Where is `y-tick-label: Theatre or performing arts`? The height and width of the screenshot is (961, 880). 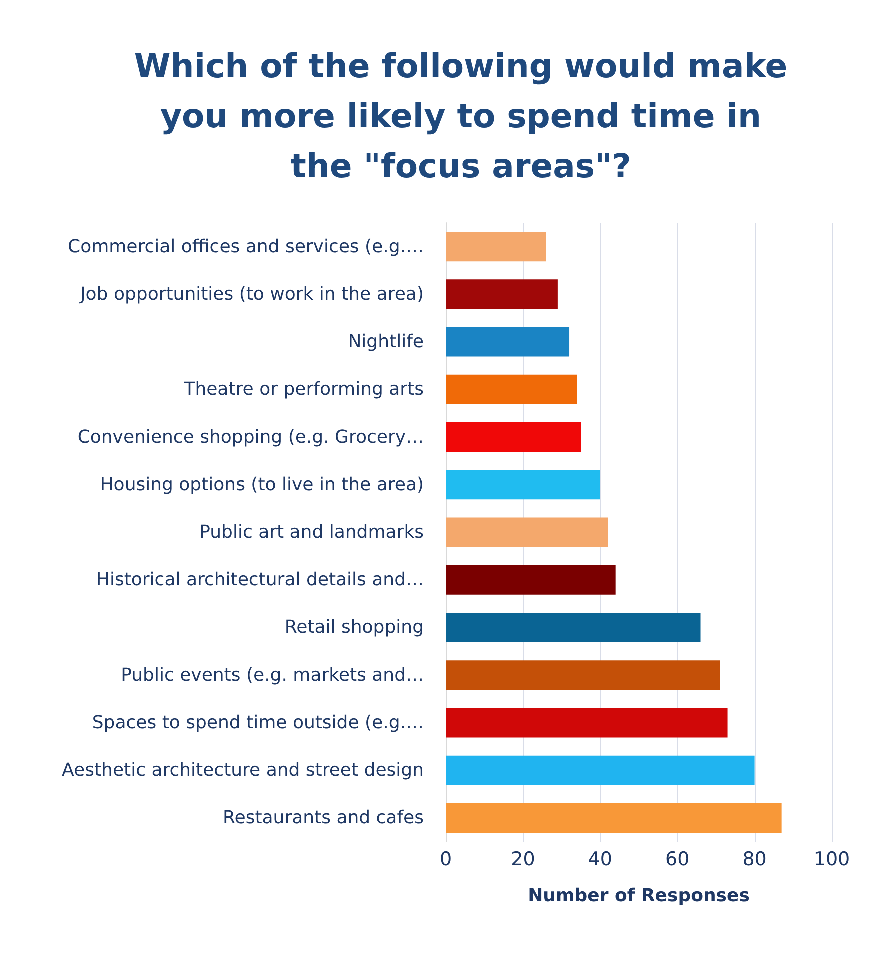 y-tick-label: Theatre or performing arts is located at coordinates (303, 389).